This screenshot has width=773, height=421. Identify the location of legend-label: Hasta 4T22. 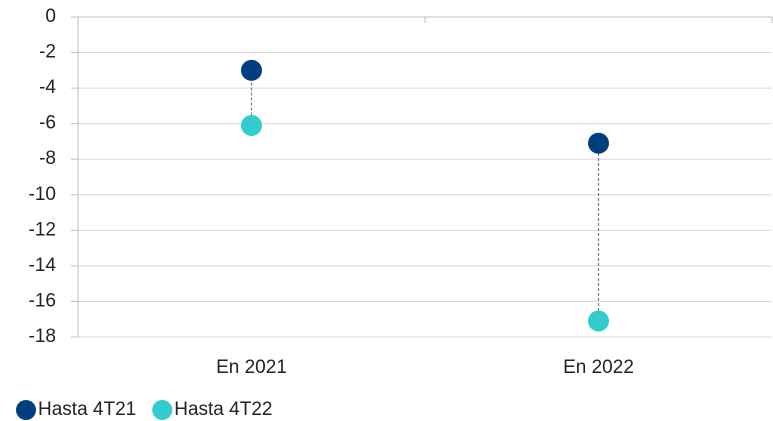
(223, 409).